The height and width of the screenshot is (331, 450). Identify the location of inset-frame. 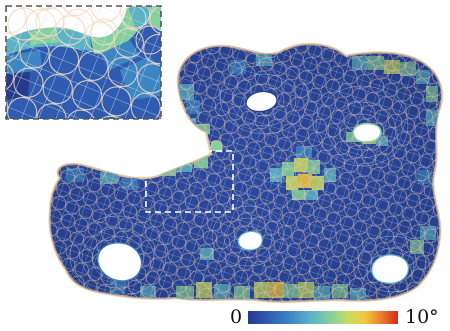
(83, 62).